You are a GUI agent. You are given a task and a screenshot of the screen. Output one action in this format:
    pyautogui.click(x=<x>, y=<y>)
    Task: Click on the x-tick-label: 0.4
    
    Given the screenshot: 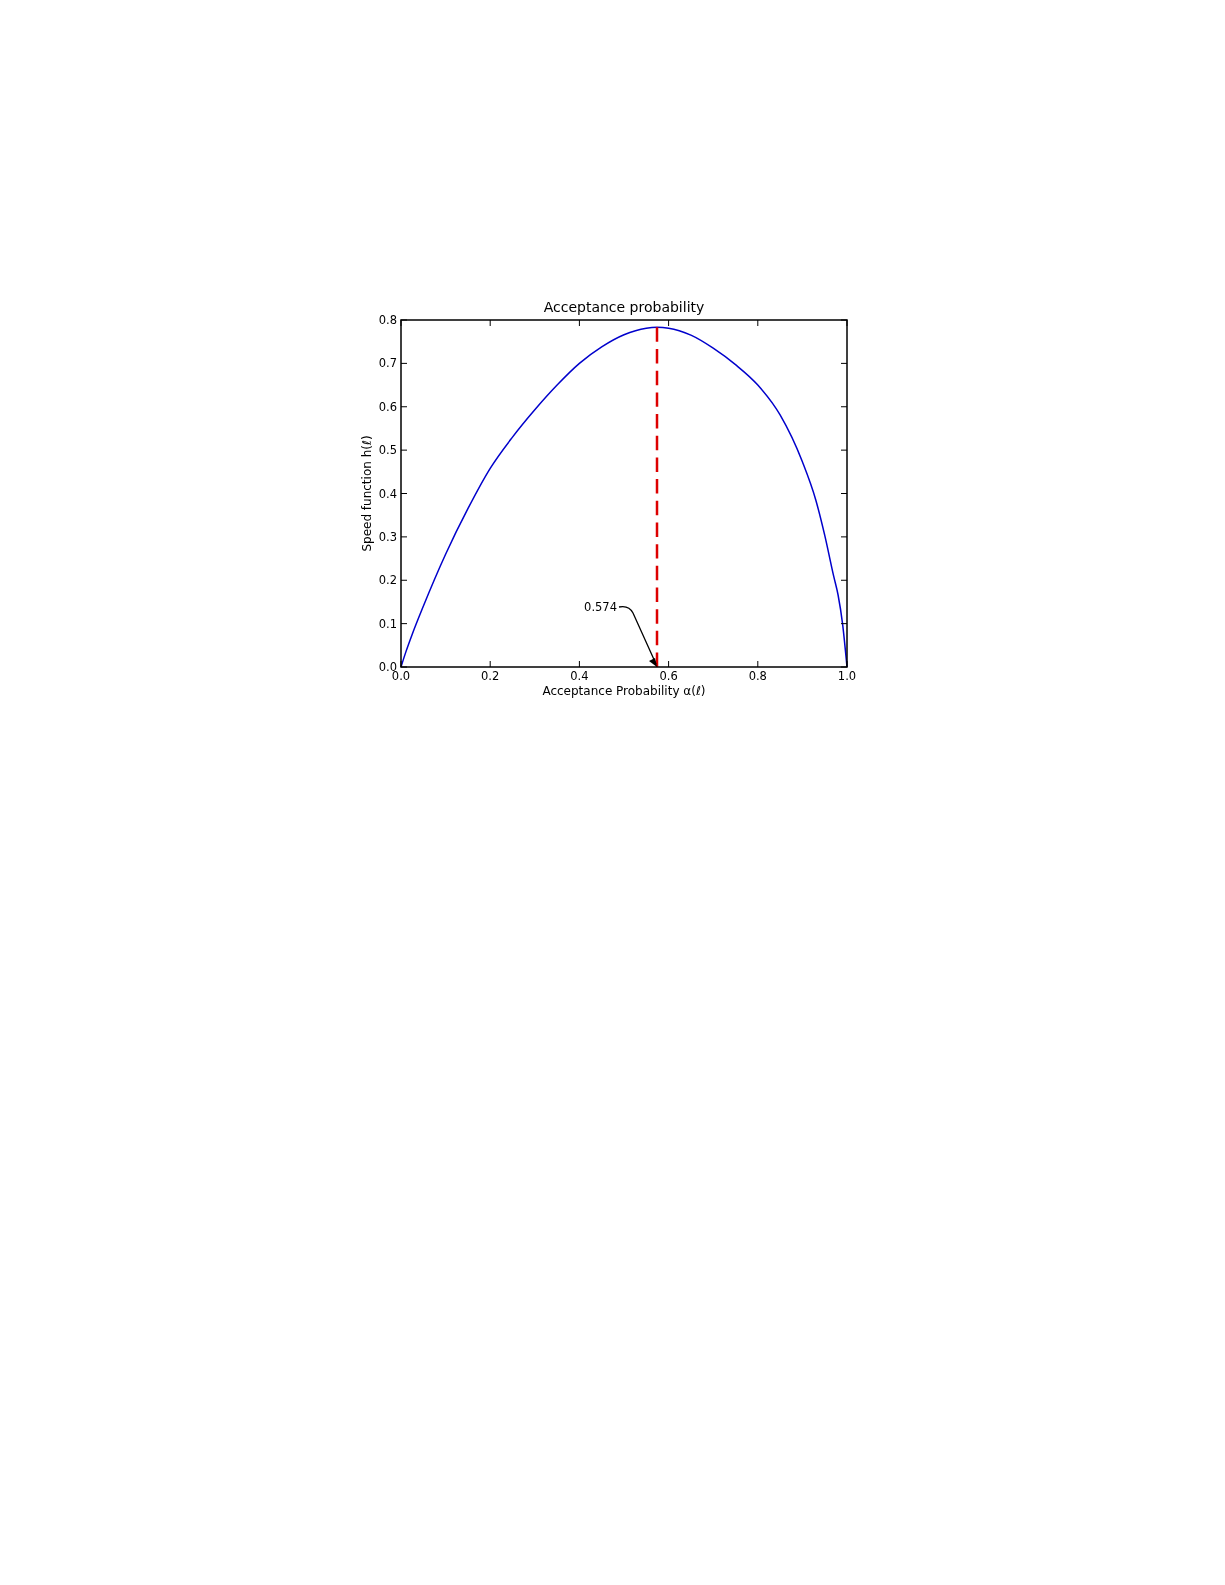 What is the action you would take?
    pyautogui.click(x=579, y=676)
    